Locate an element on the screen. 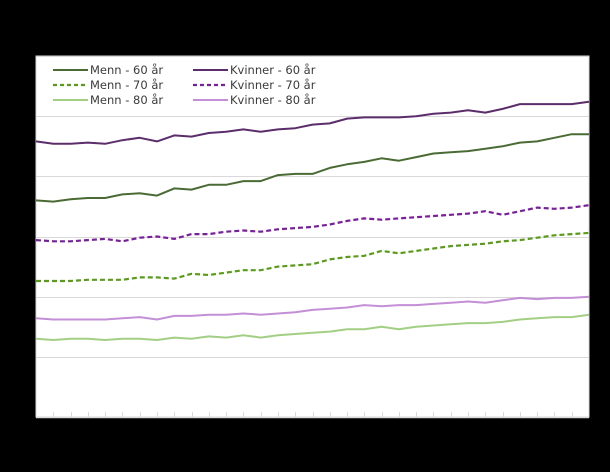 The image size is (610, 472). legend-label: Menn - 70 år is located at coordinates (126, 85).